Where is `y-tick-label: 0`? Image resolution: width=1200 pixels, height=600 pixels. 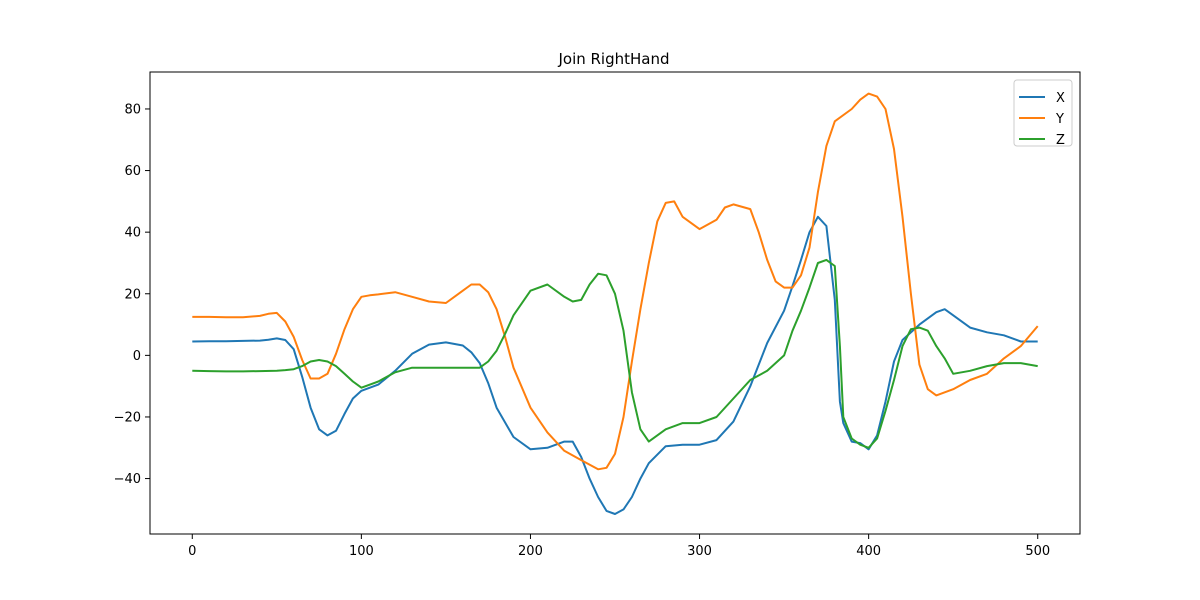 y-tick-label: 0 is located at coordinates (137, 356).